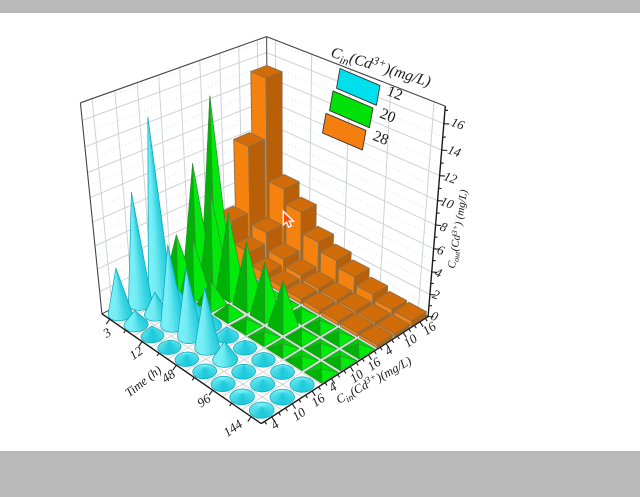 The image size is (640, 497). Describe the element at coordinates (232, 428) in the screenshot. I see `svg-text: 144` at that location.